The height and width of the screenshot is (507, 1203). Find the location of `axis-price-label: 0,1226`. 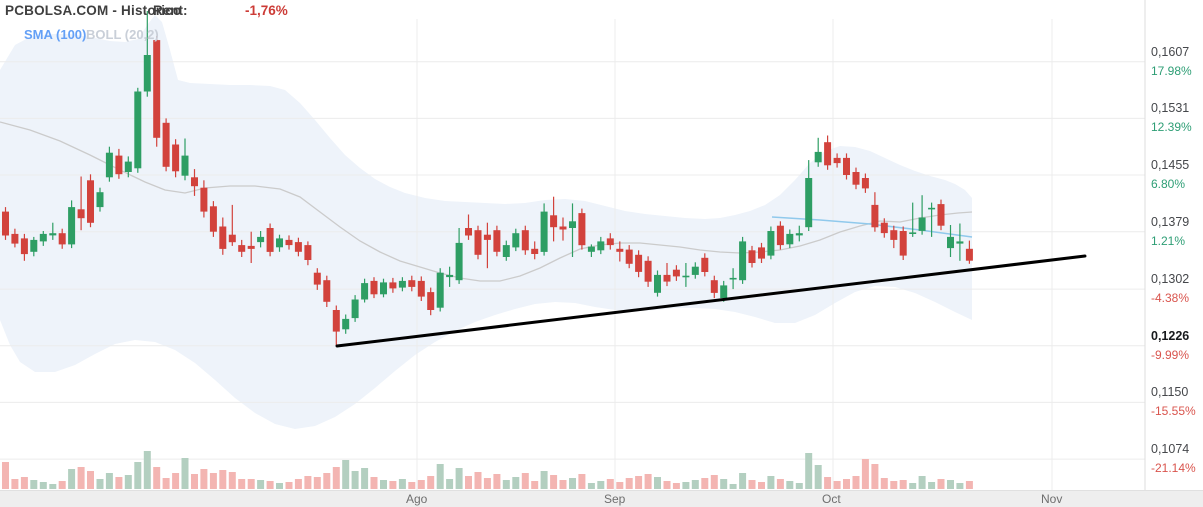

axis-price-label: 0,1226 is located at coordinates (1170, 335).